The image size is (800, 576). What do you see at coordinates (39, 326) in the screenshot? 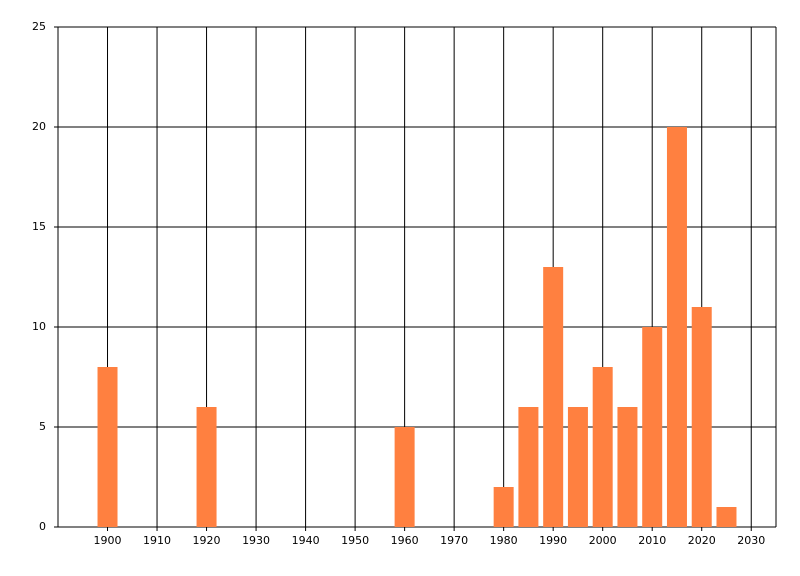
I see `y-tick-label: 10` at bounding box center [39, 326].